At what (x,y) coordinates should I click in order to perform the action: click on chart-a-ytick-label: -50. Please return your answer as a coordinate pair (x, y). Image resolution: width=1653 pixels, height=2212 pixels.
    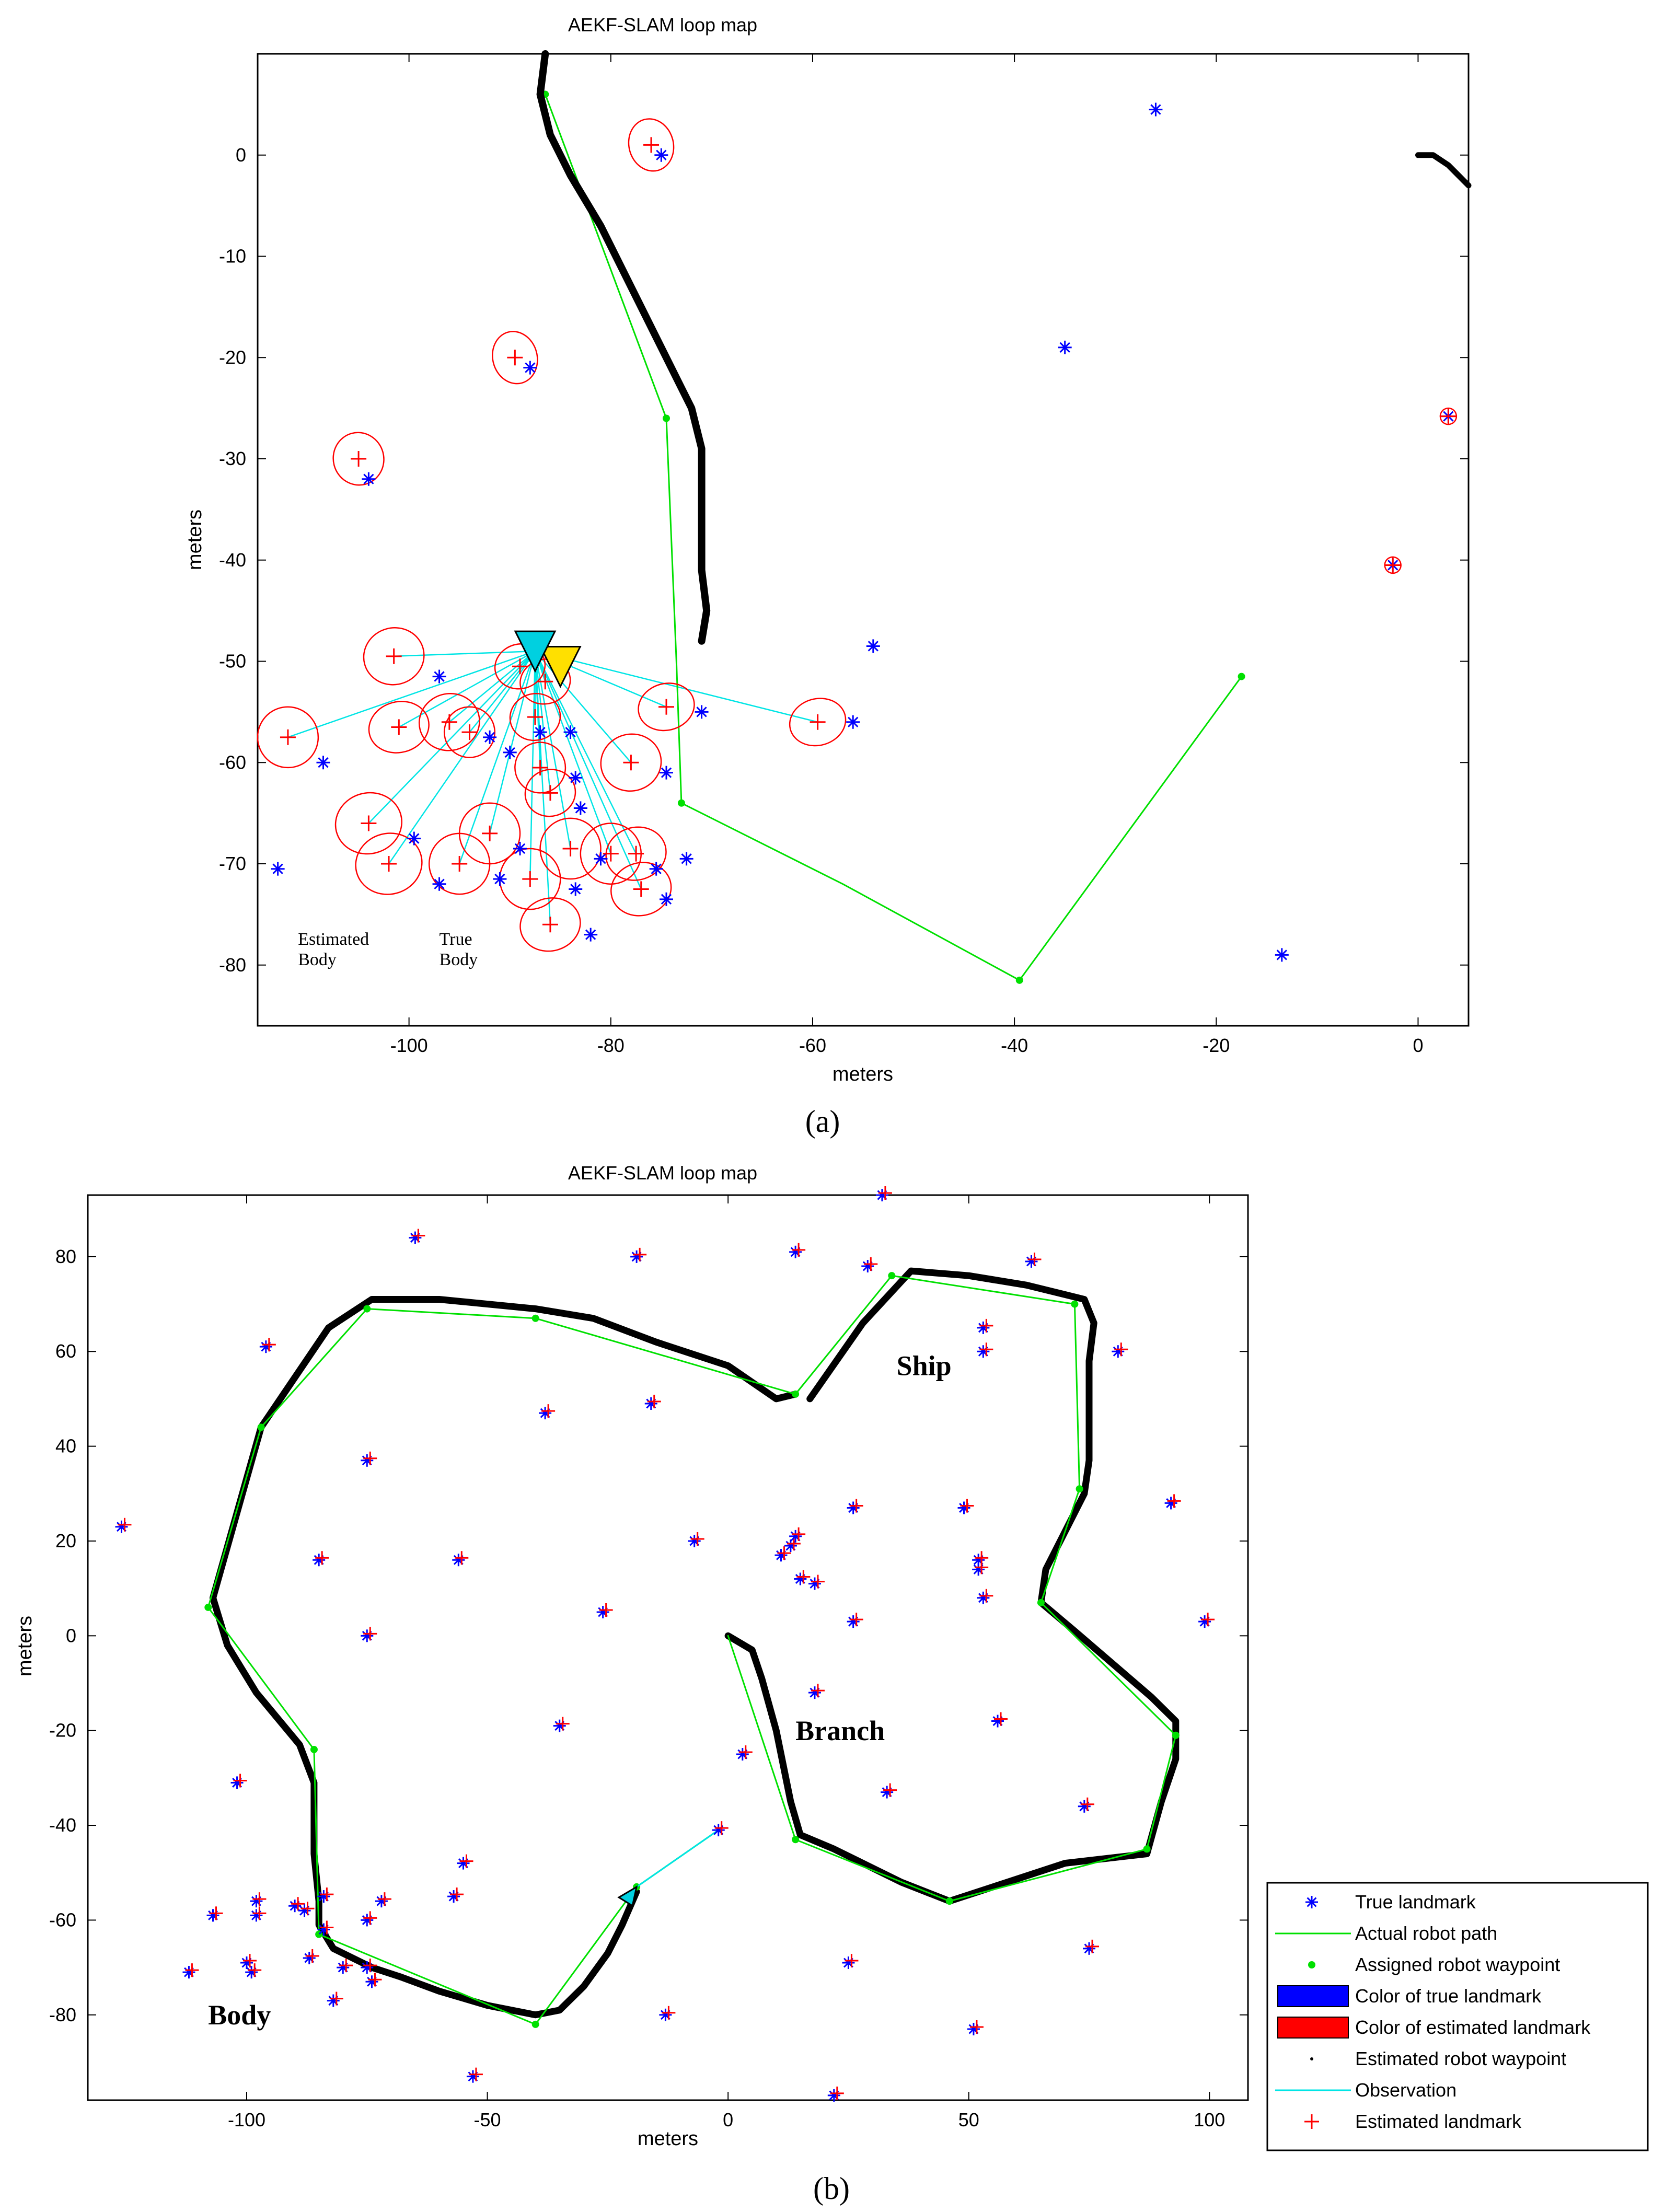
    Looking at the image, I should click on (232, 661).